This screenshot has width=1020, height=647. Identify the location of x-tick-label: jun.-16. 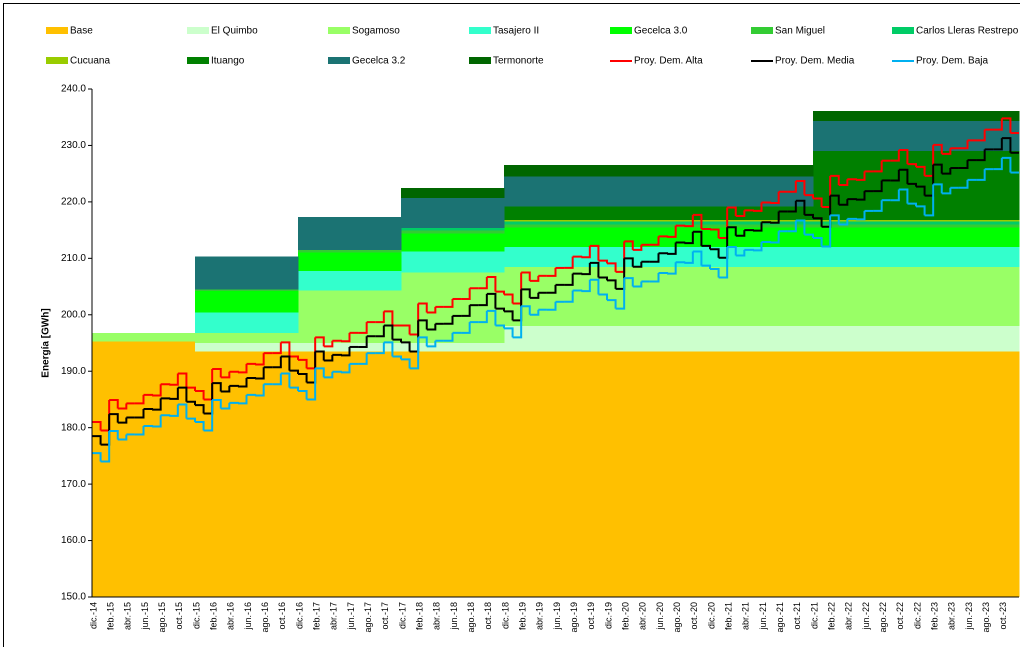
(248, 616).